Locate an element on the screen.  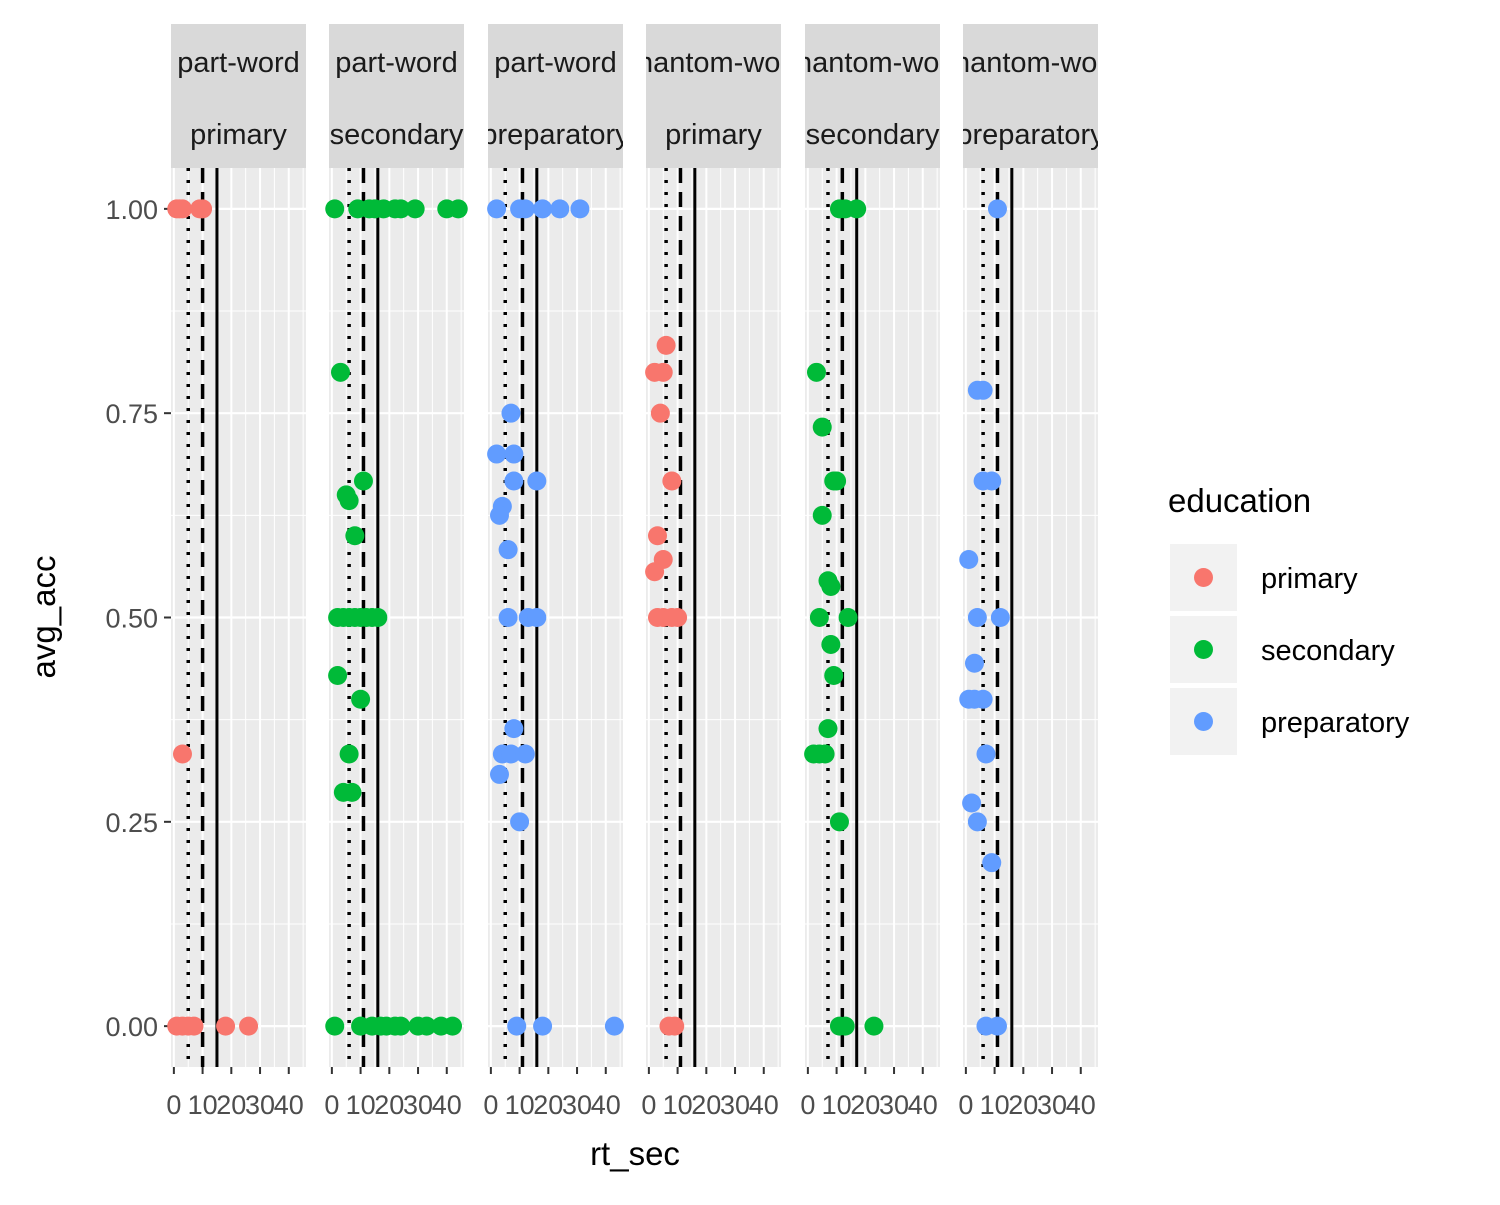
x-axis-title: rt_sec is located at coordinates (635, 1153).